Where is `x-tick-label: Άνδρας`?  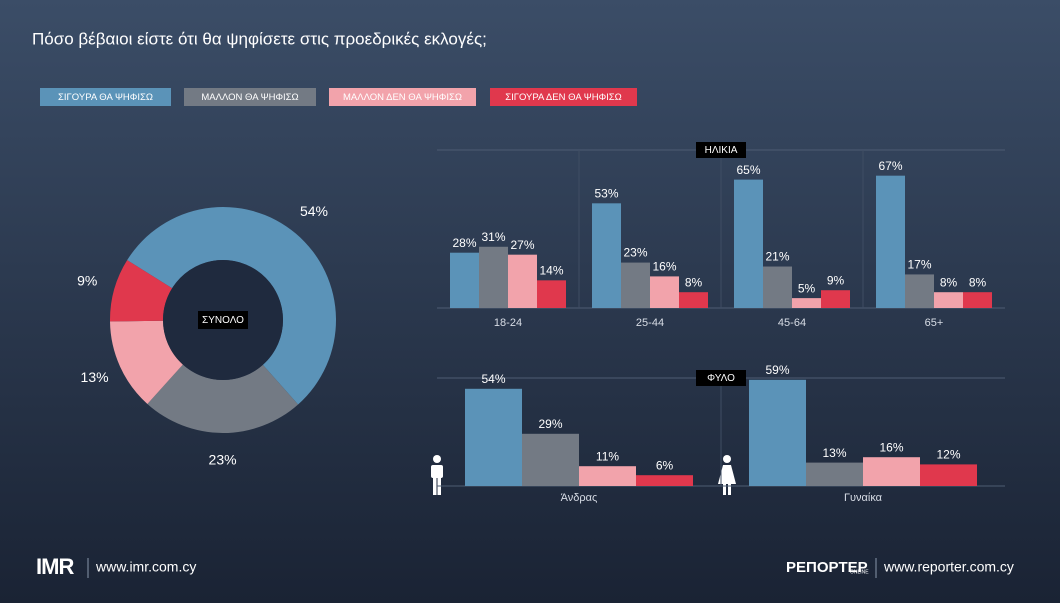
x-tick-label: Άνδρας is located at coordinates (579, 498).